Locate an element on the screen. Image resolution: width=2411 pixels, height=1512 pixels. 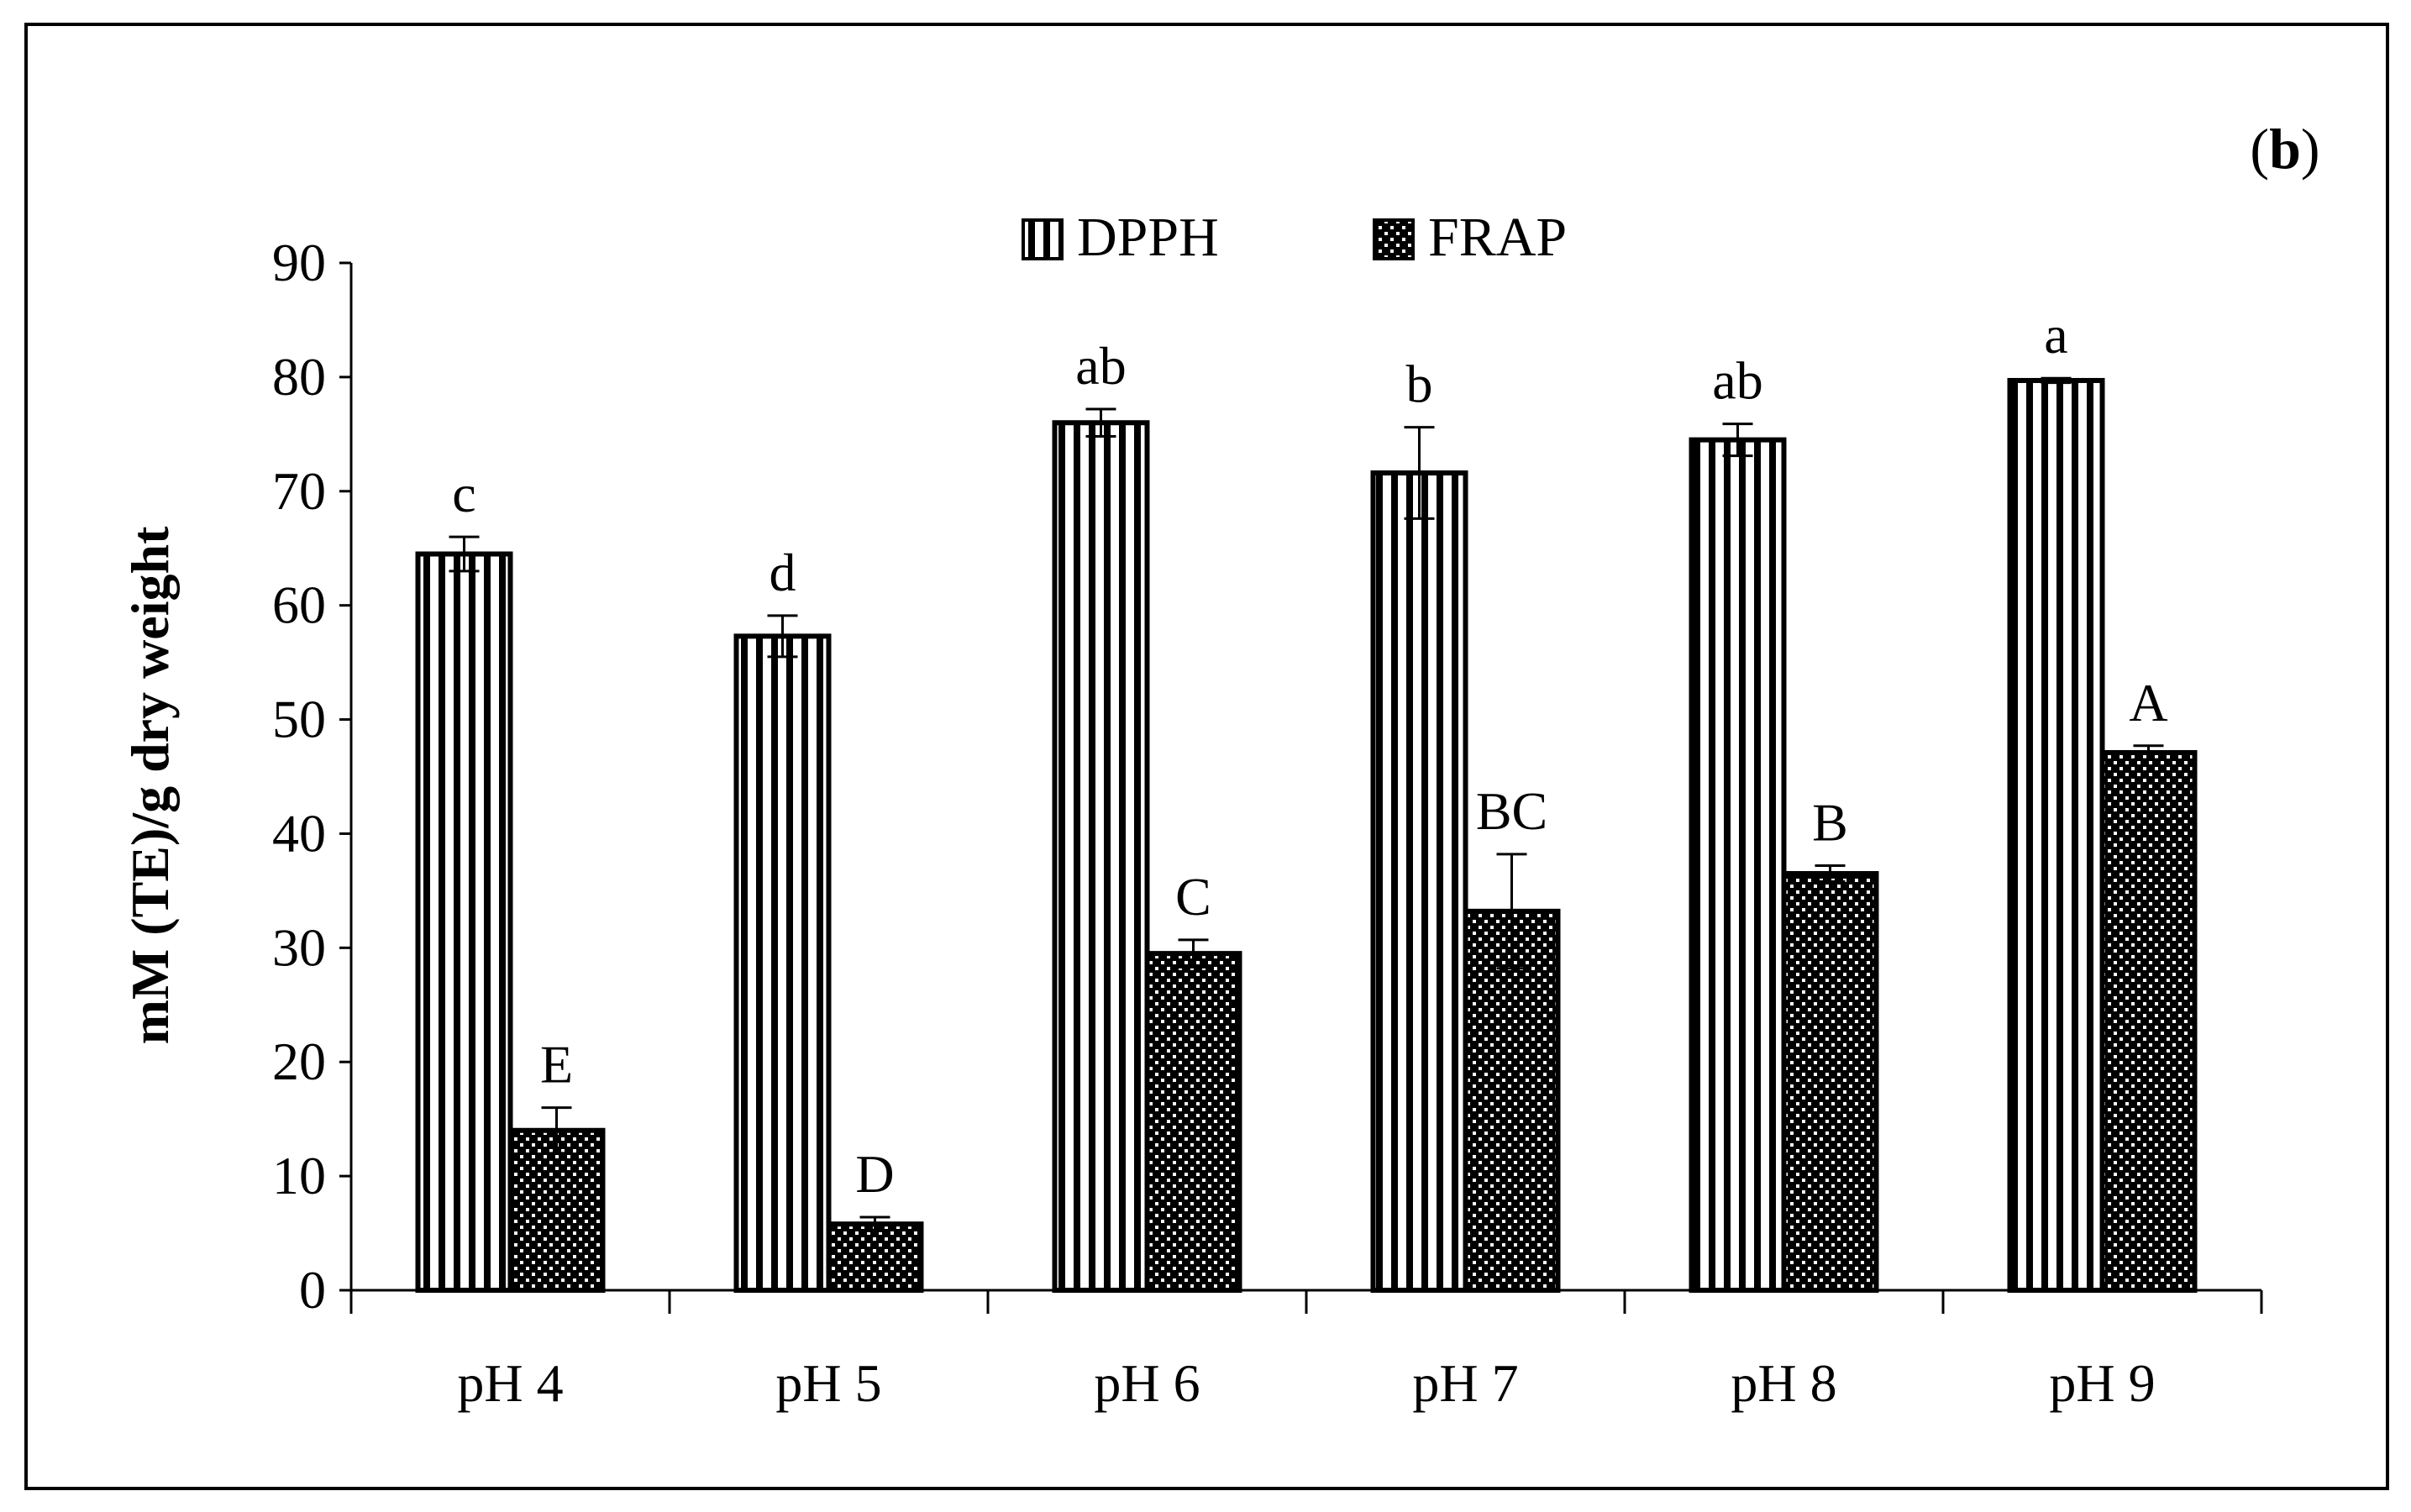
significance-letter: BC is located at coordinates (1511, 811).